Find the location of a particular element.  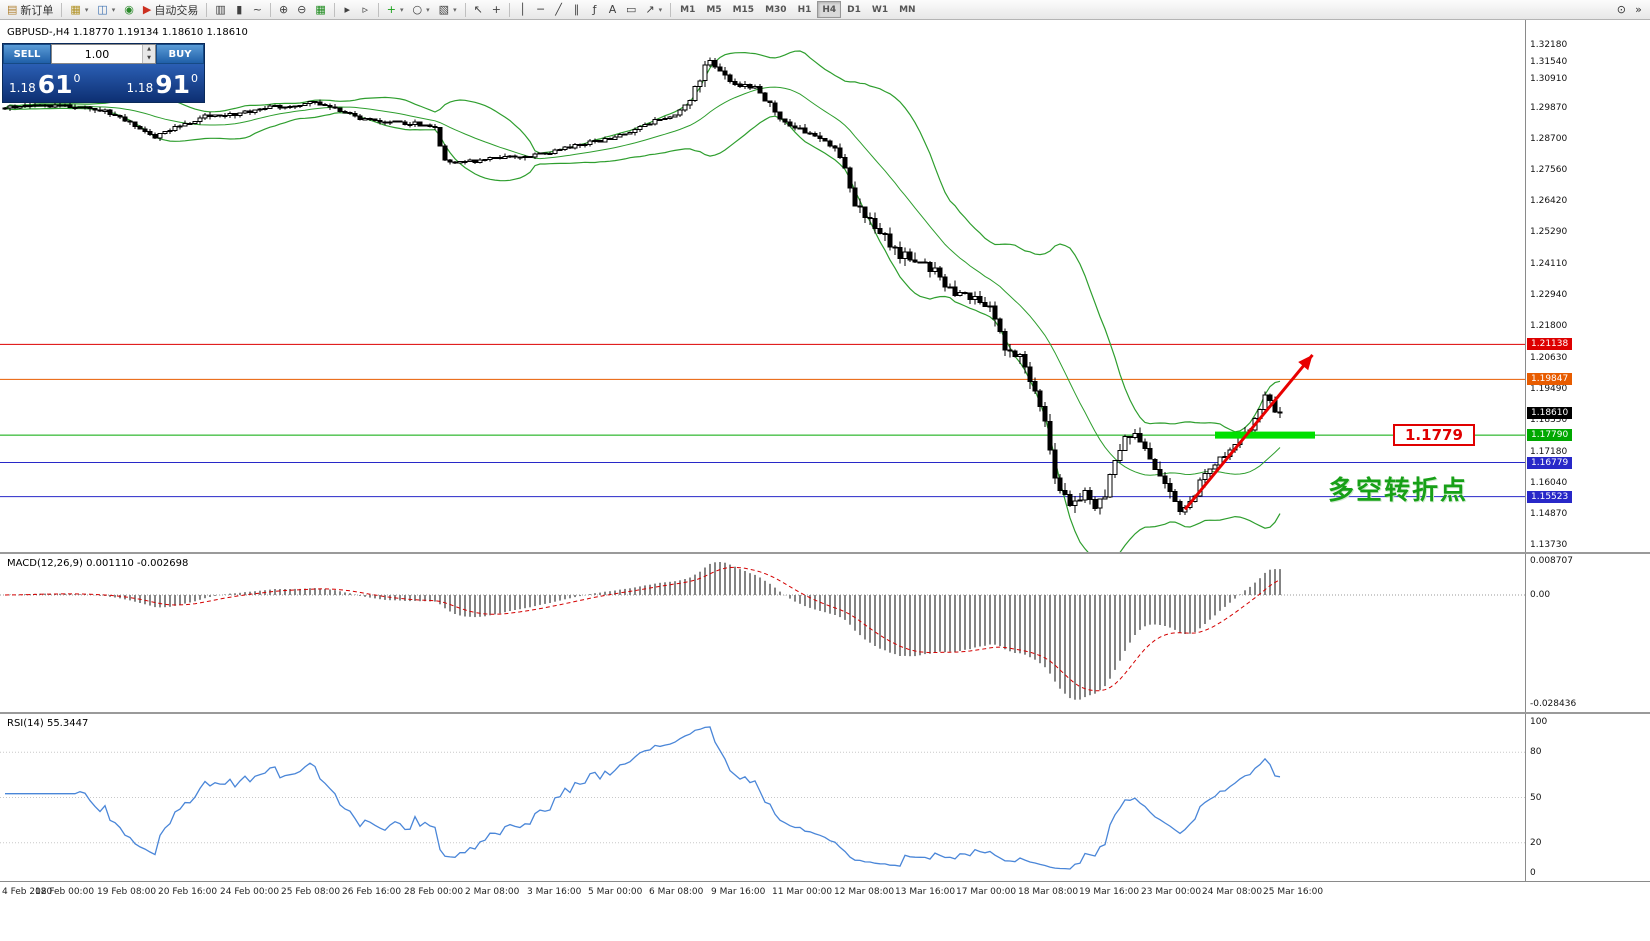

turning-point-label: 多空转折点 is located at coordinates (1398, 491).